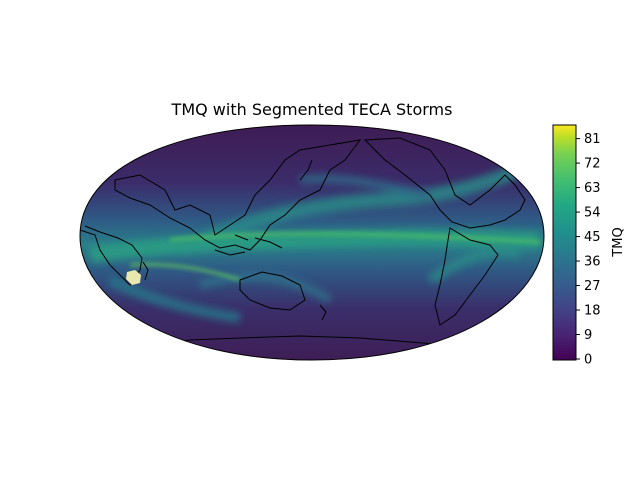 This screenshot has height=480, width=640. I want to click on colorbar: 0 9 18 27 36 45 54 63 72 81 TMQ, so click(589, 246).